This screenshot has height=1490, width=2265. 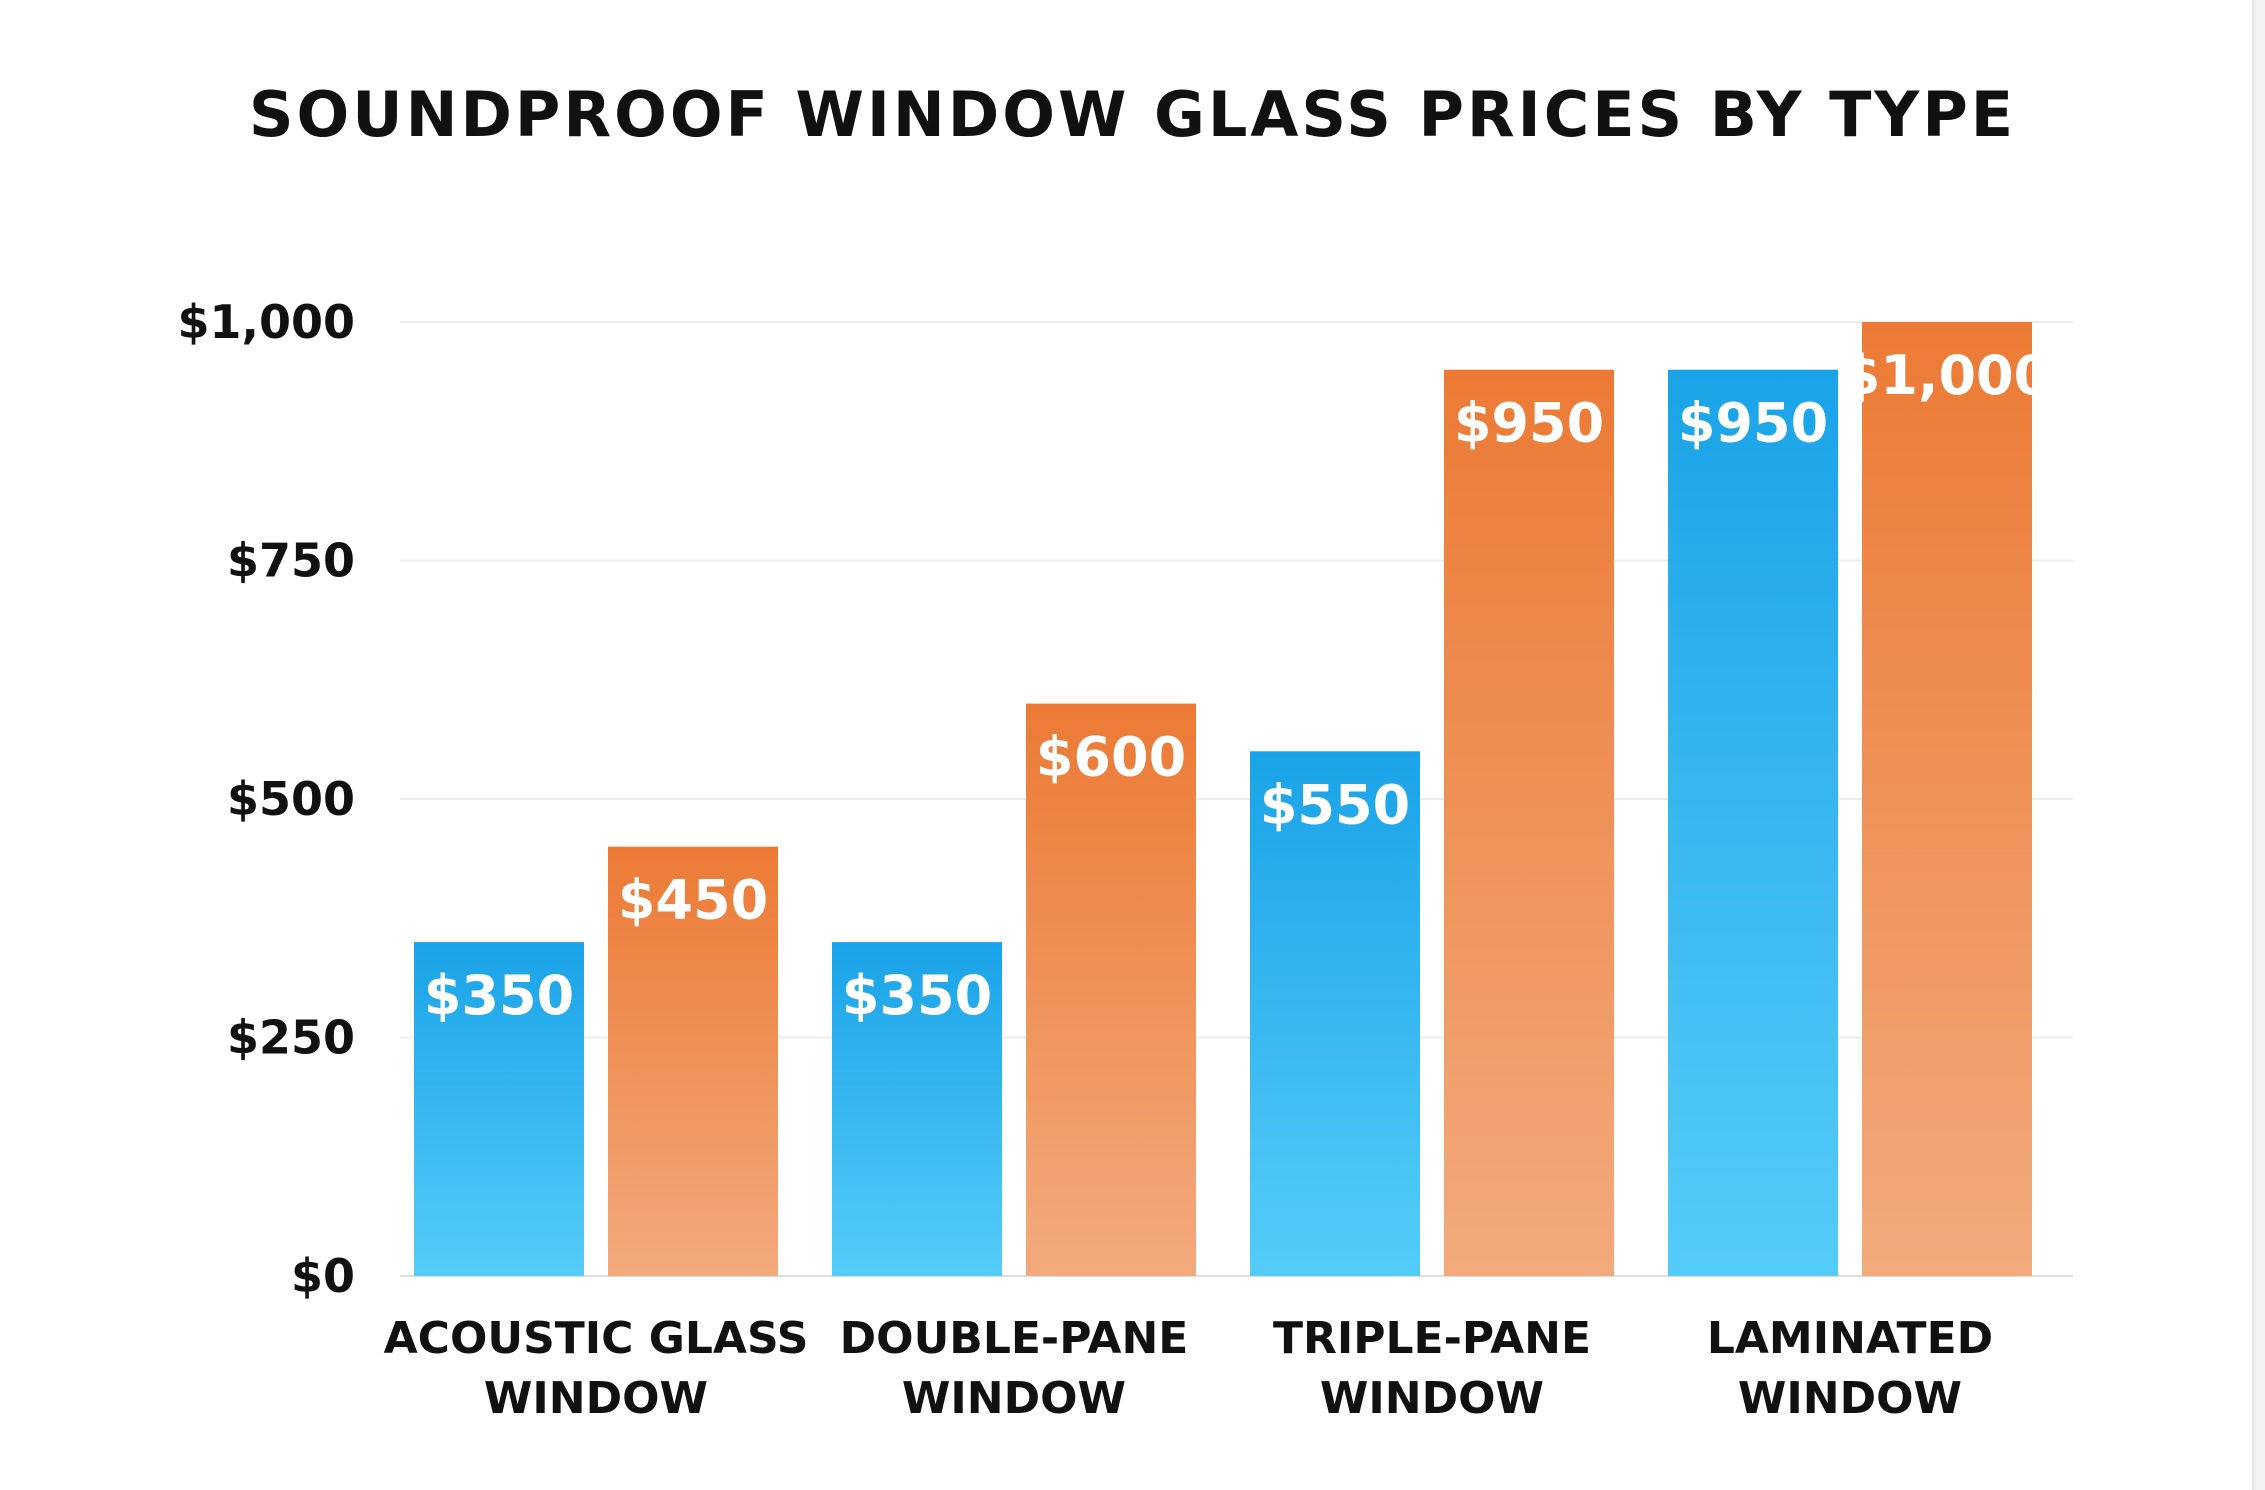 I want to click on bar-value-label: $1,000, so click(x=1947, y=375).